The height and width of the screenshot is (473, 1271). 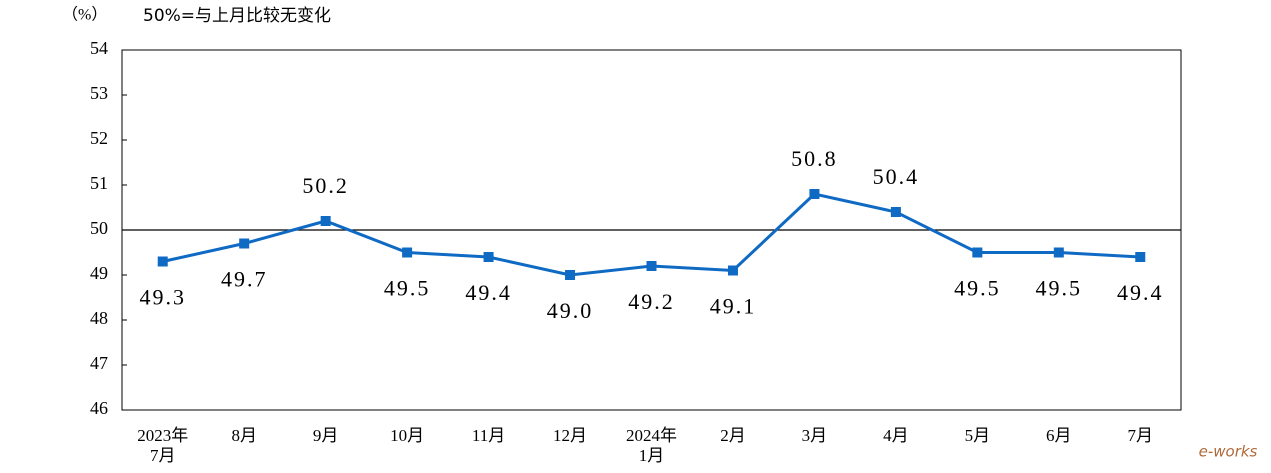 What do you see at coordinates (814, 435) in the screenshot?
I see `x-tick-label: 3月` at bounding box center [814, 435].